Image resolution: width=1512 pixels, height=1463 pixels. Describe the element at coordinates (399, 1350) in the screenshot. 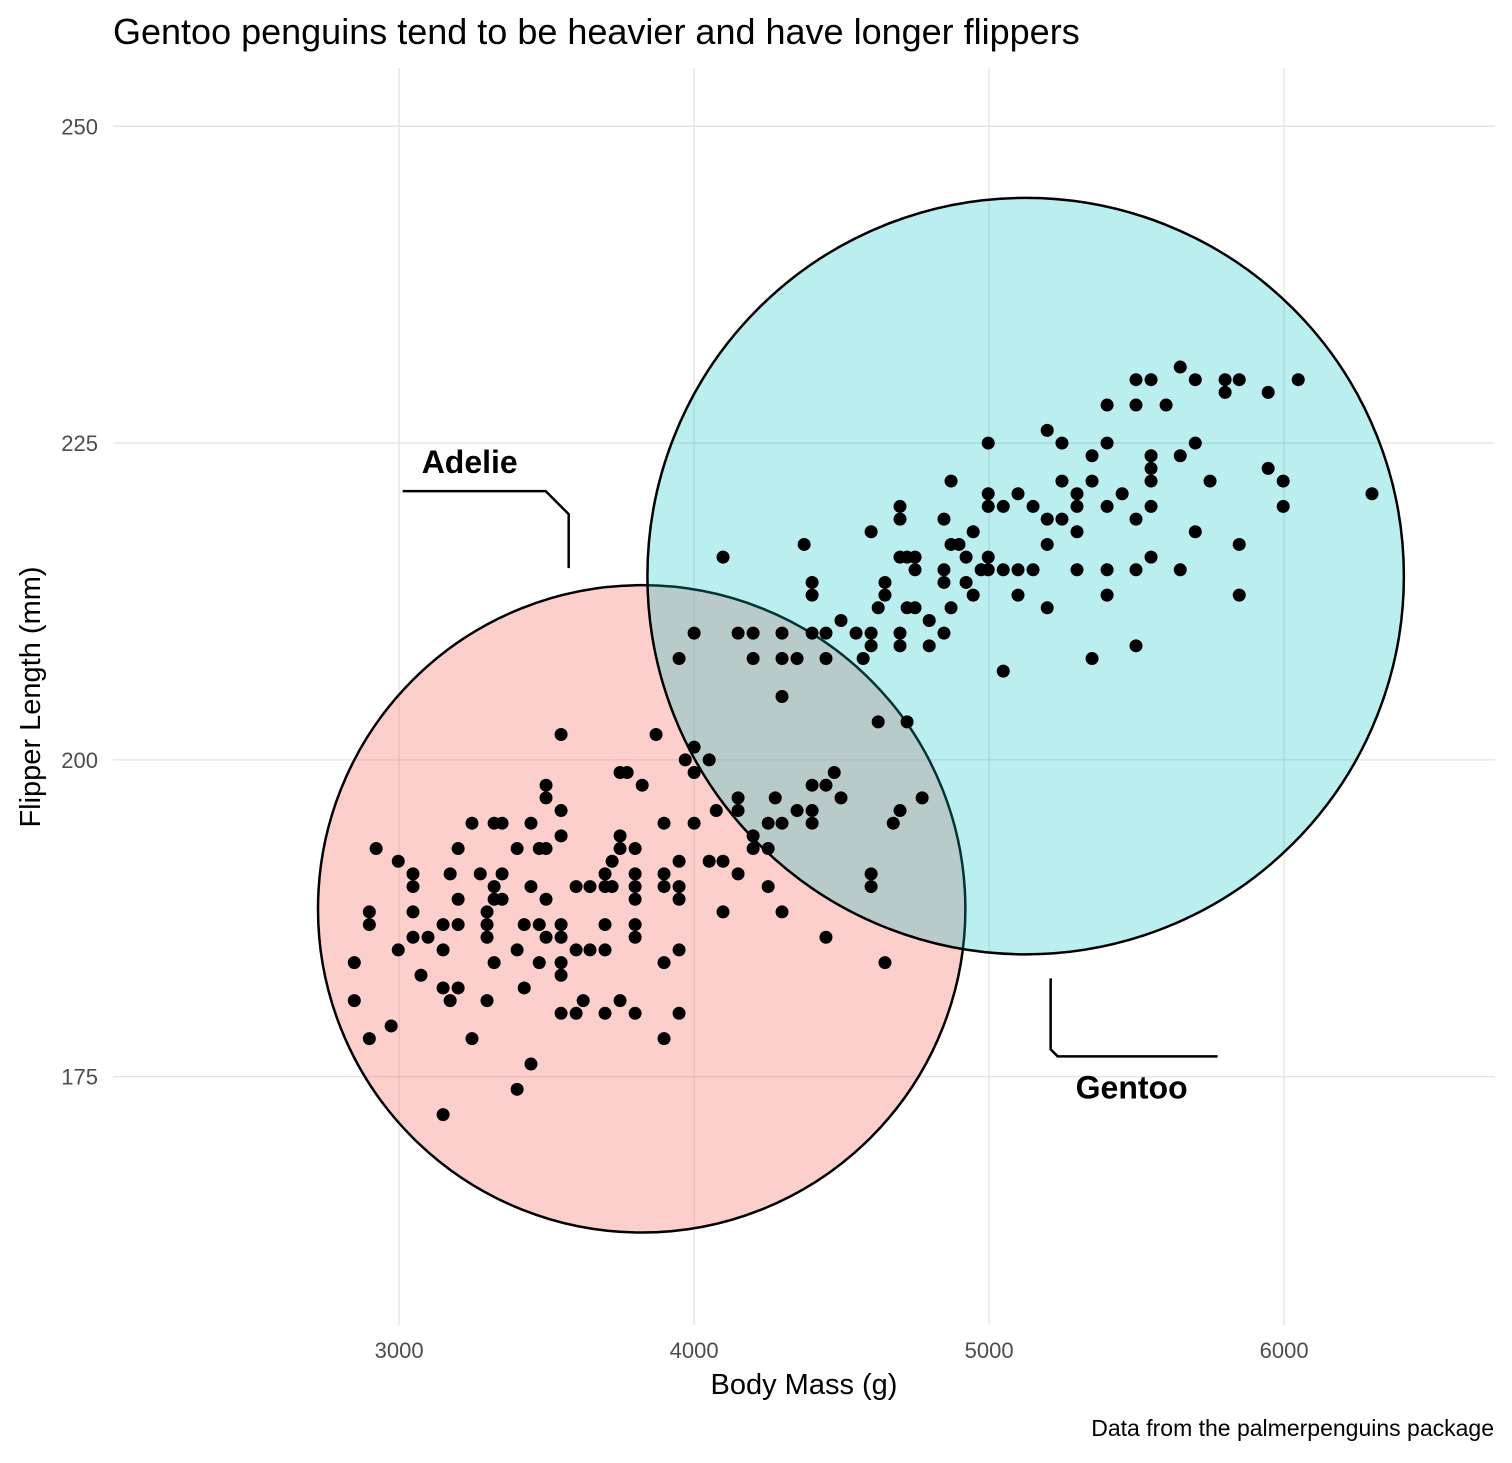

I see `x-tick-label: 3000` at that location.